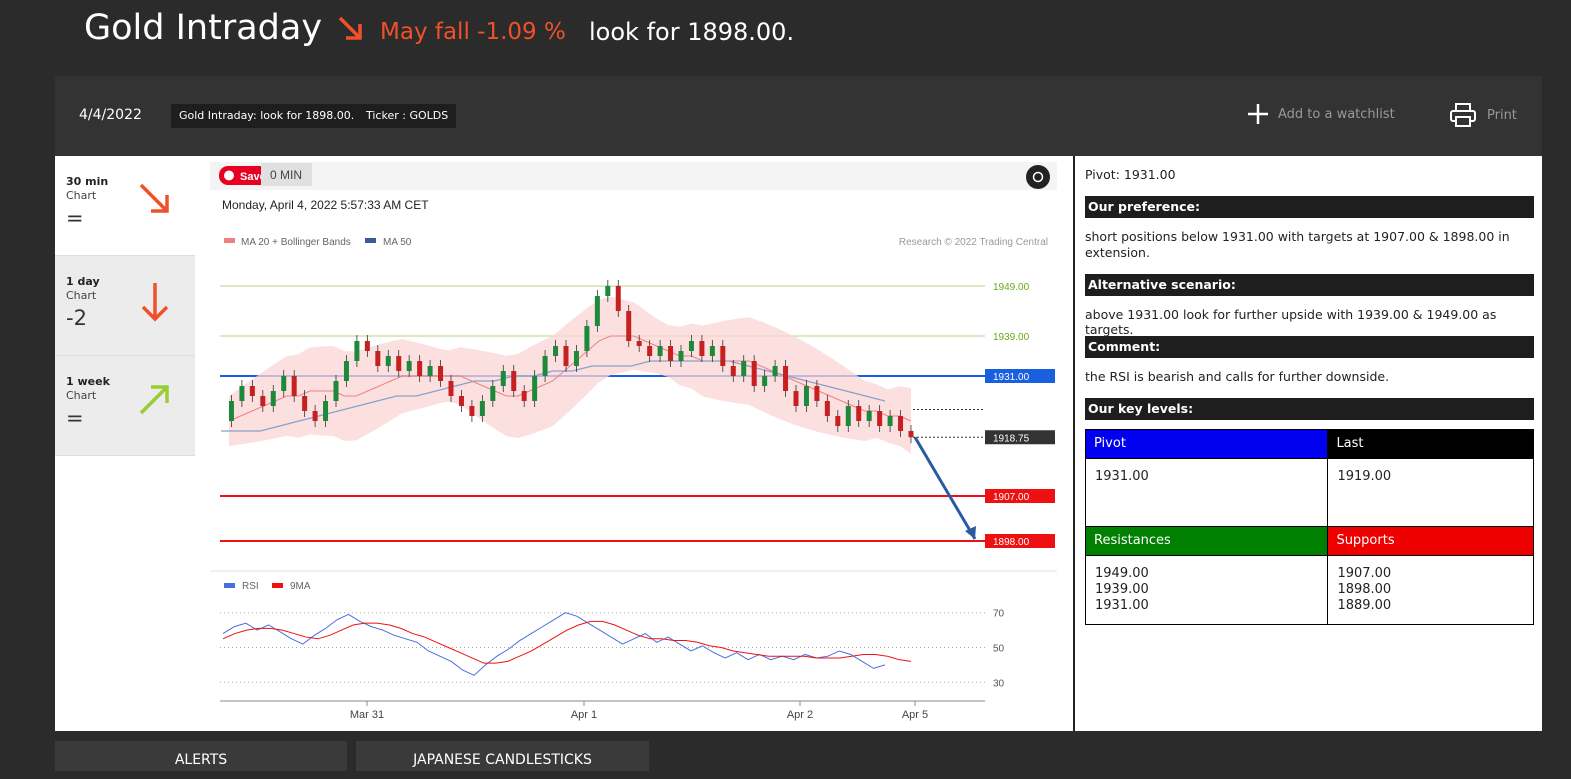 The image size is (1571, 779). What do you see at coordinates (1206, 444) in the screenshot?
I see `pivot-header: Pivot` at bounding box center [1206, 444].